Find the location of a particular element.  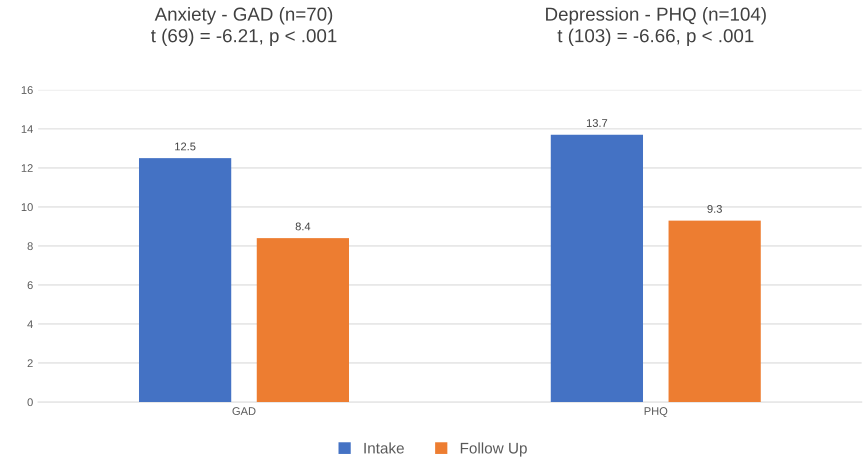

x-tick-label: PHQ is located at coordinates (656, 412).